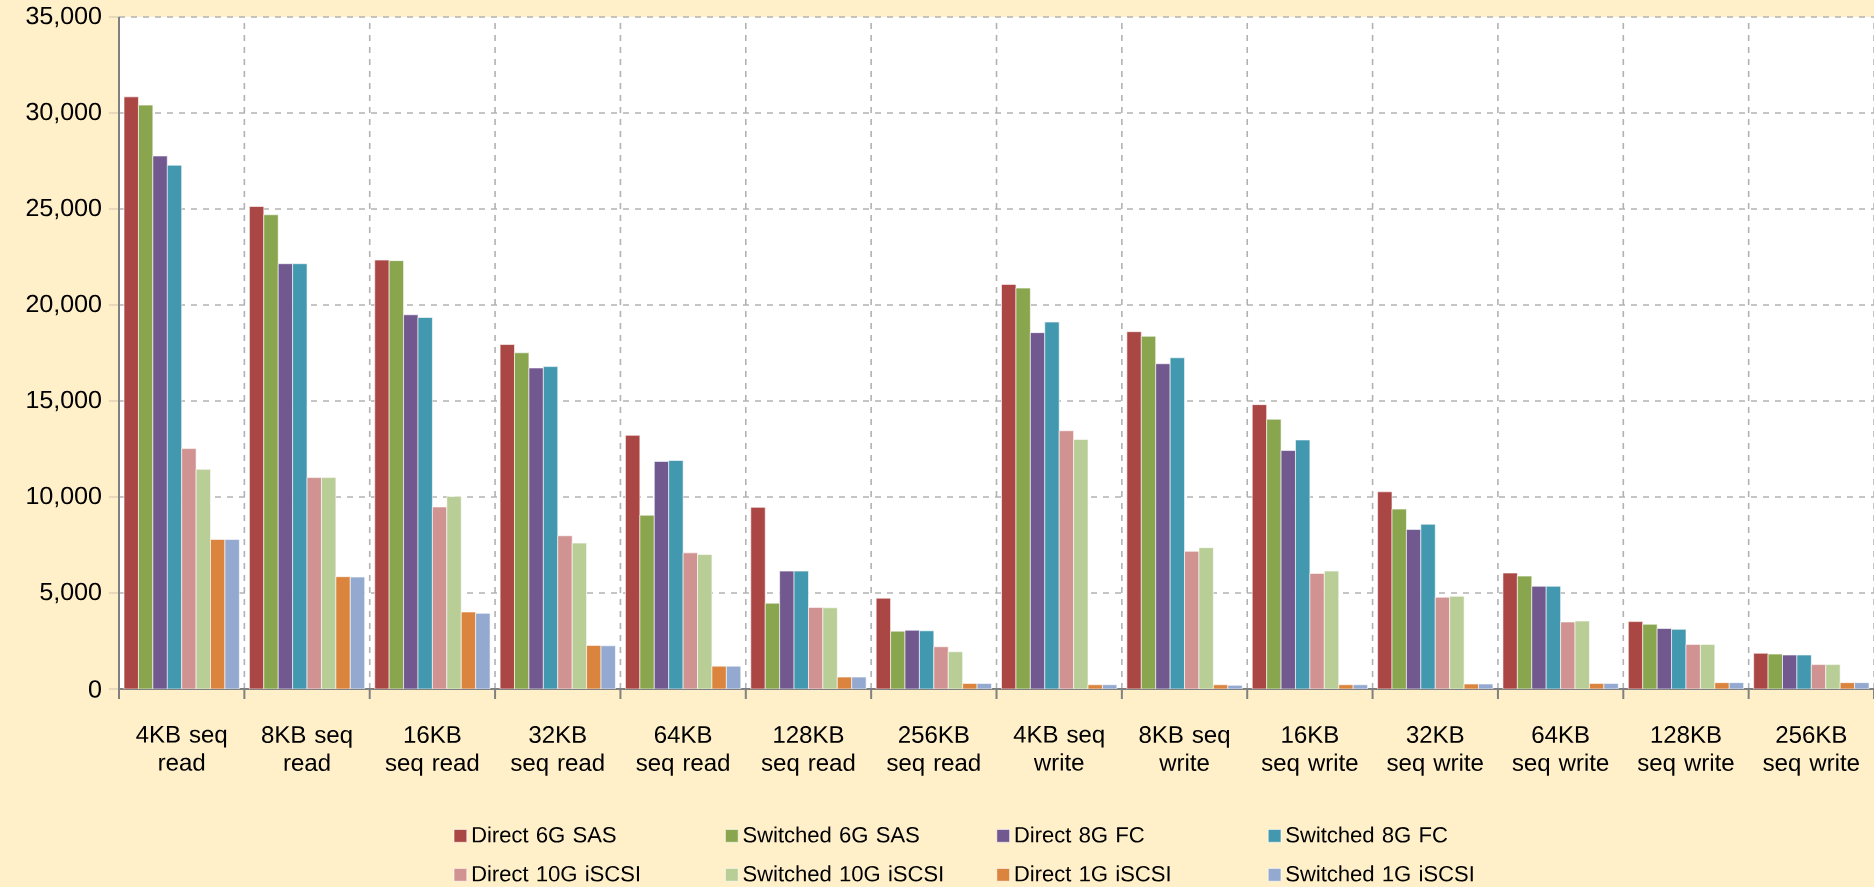  I want to click on legend-label: Switched 1G iSCSI, so click(1379, 873).